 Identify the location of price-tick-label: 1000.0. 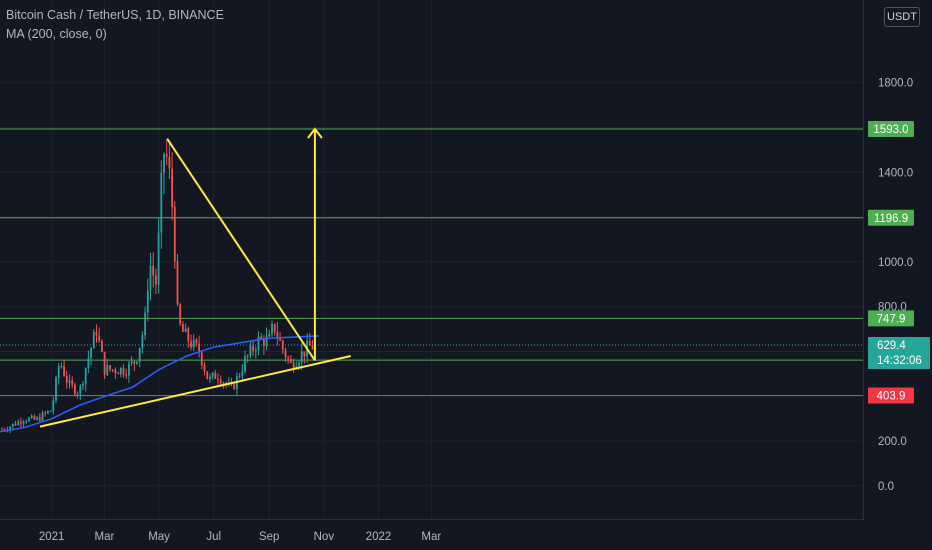
(895, 263).